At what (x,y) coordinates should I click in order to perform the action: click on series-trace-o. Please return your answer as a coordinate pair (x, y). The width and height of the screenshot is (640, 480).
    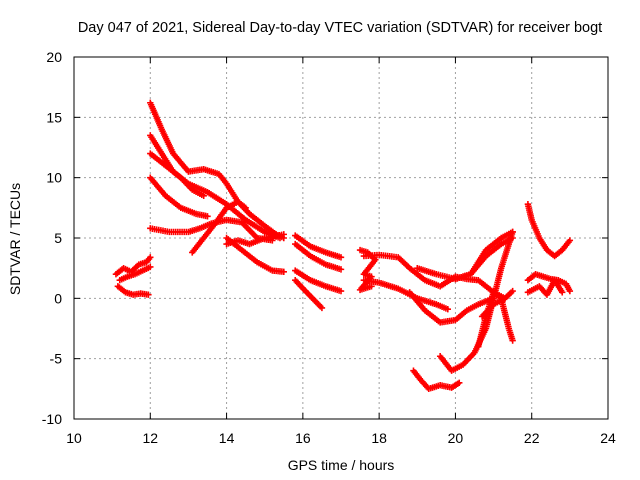
    Looking at the image, I should click on (309, 294).